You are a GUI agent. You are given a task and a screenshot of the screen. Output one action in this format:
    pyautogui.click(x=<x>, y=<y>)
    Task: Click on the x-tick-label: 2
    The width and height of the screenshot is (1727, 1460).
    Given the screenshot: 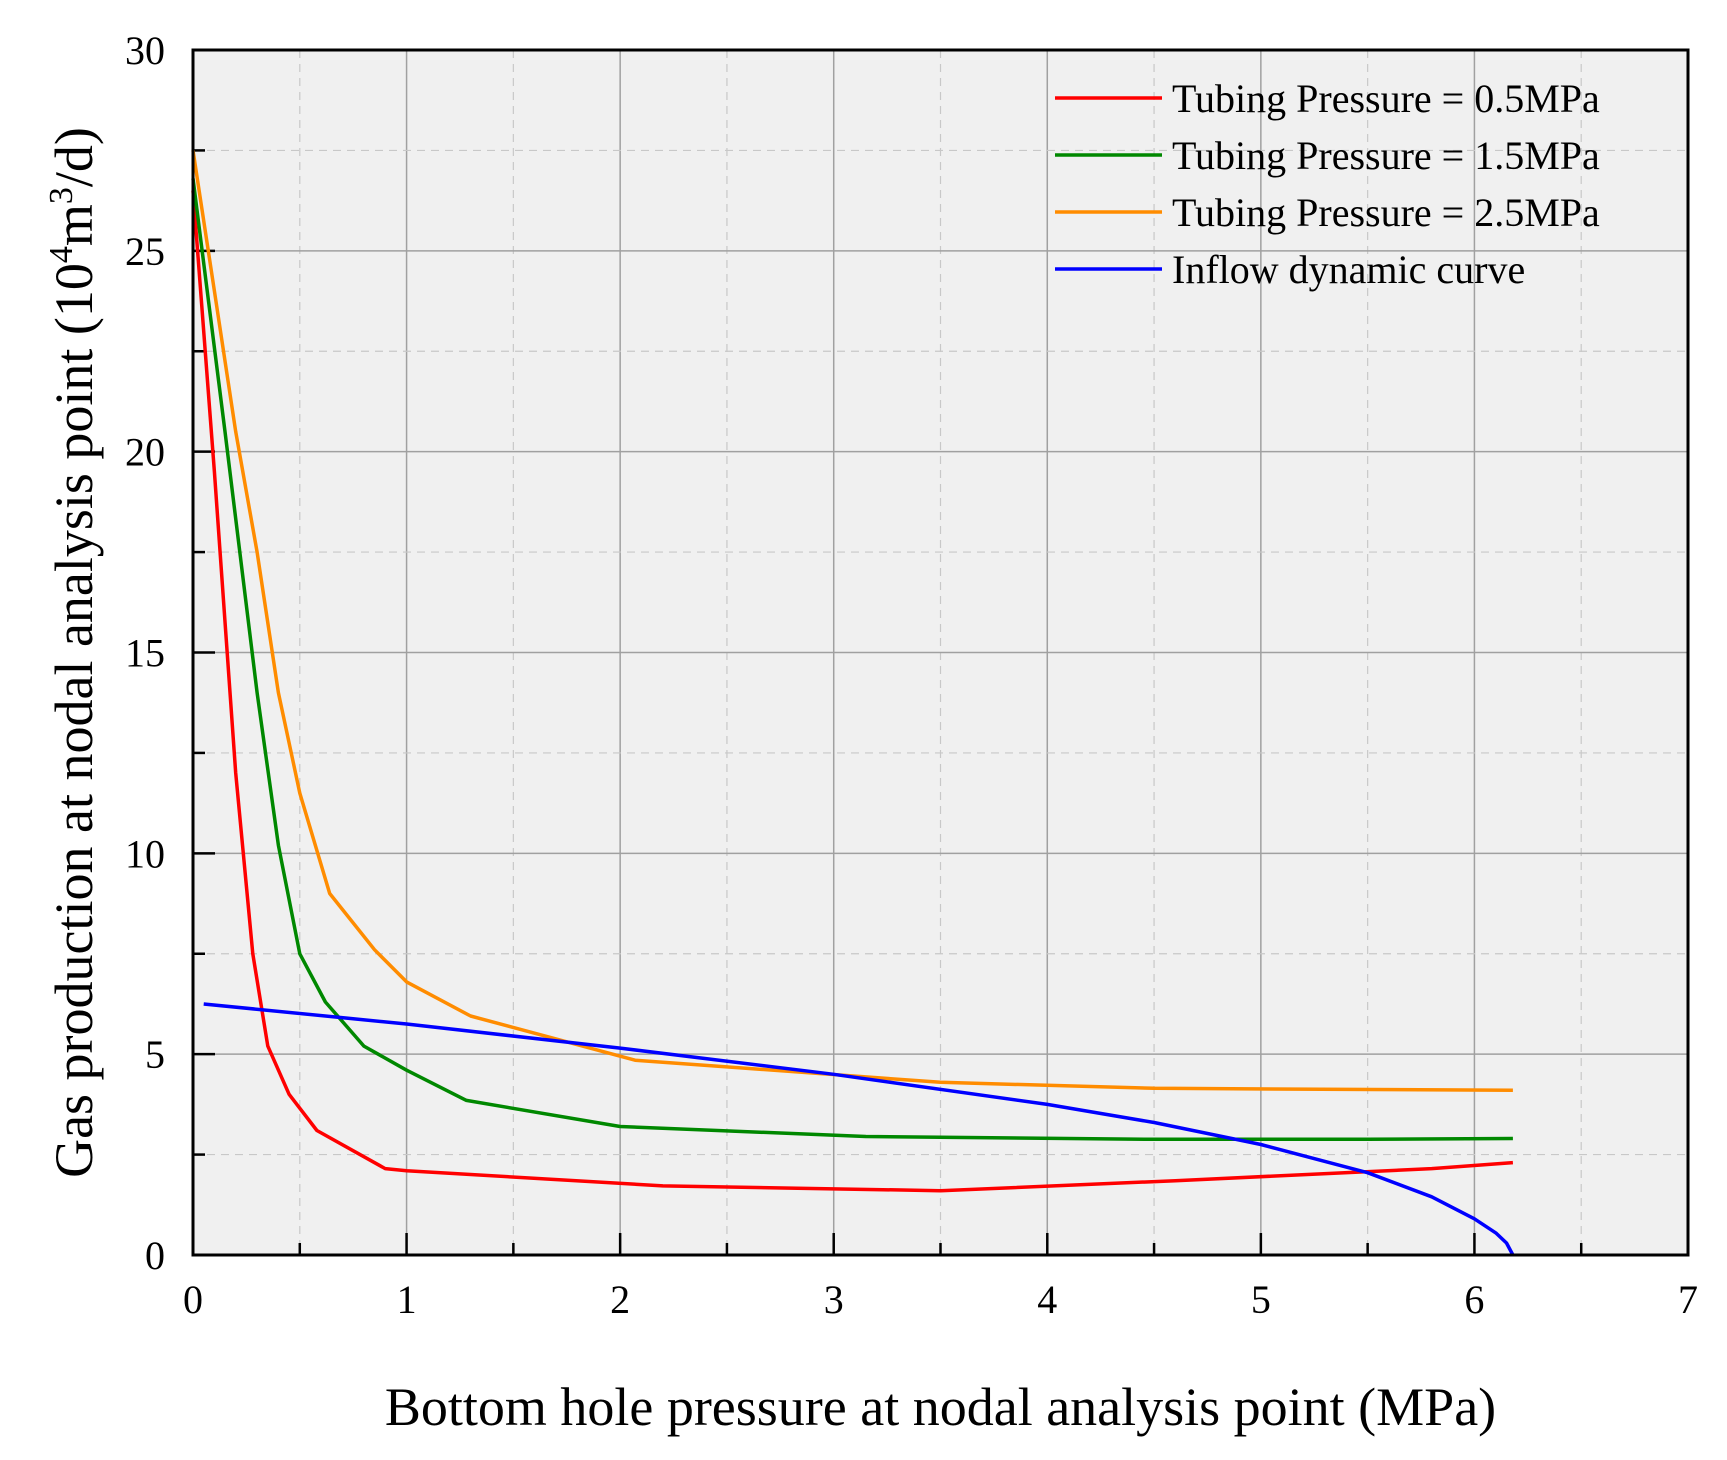 What is the action you would take?
    pyautogui.click(x=620, y=1299)
    